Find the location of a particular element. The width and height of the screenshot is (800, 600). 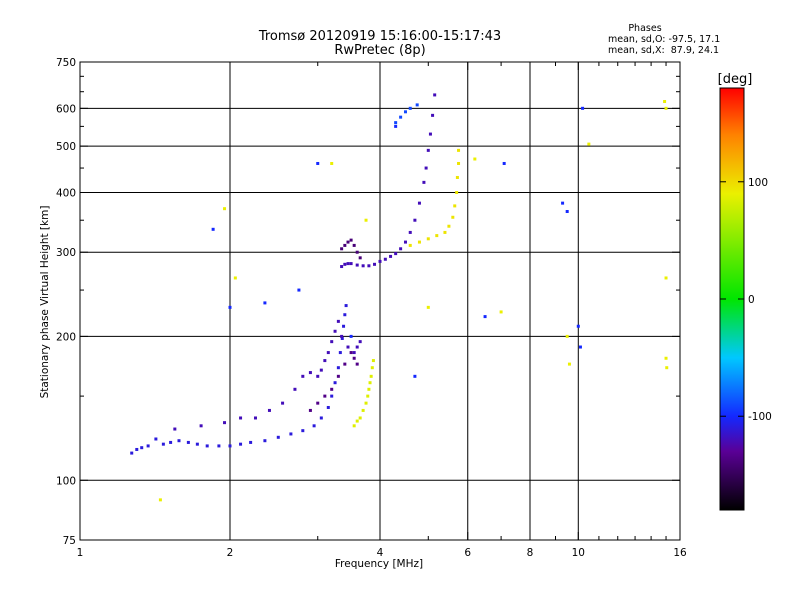

trace-e-region-inner is located at coordinates (333, 381).